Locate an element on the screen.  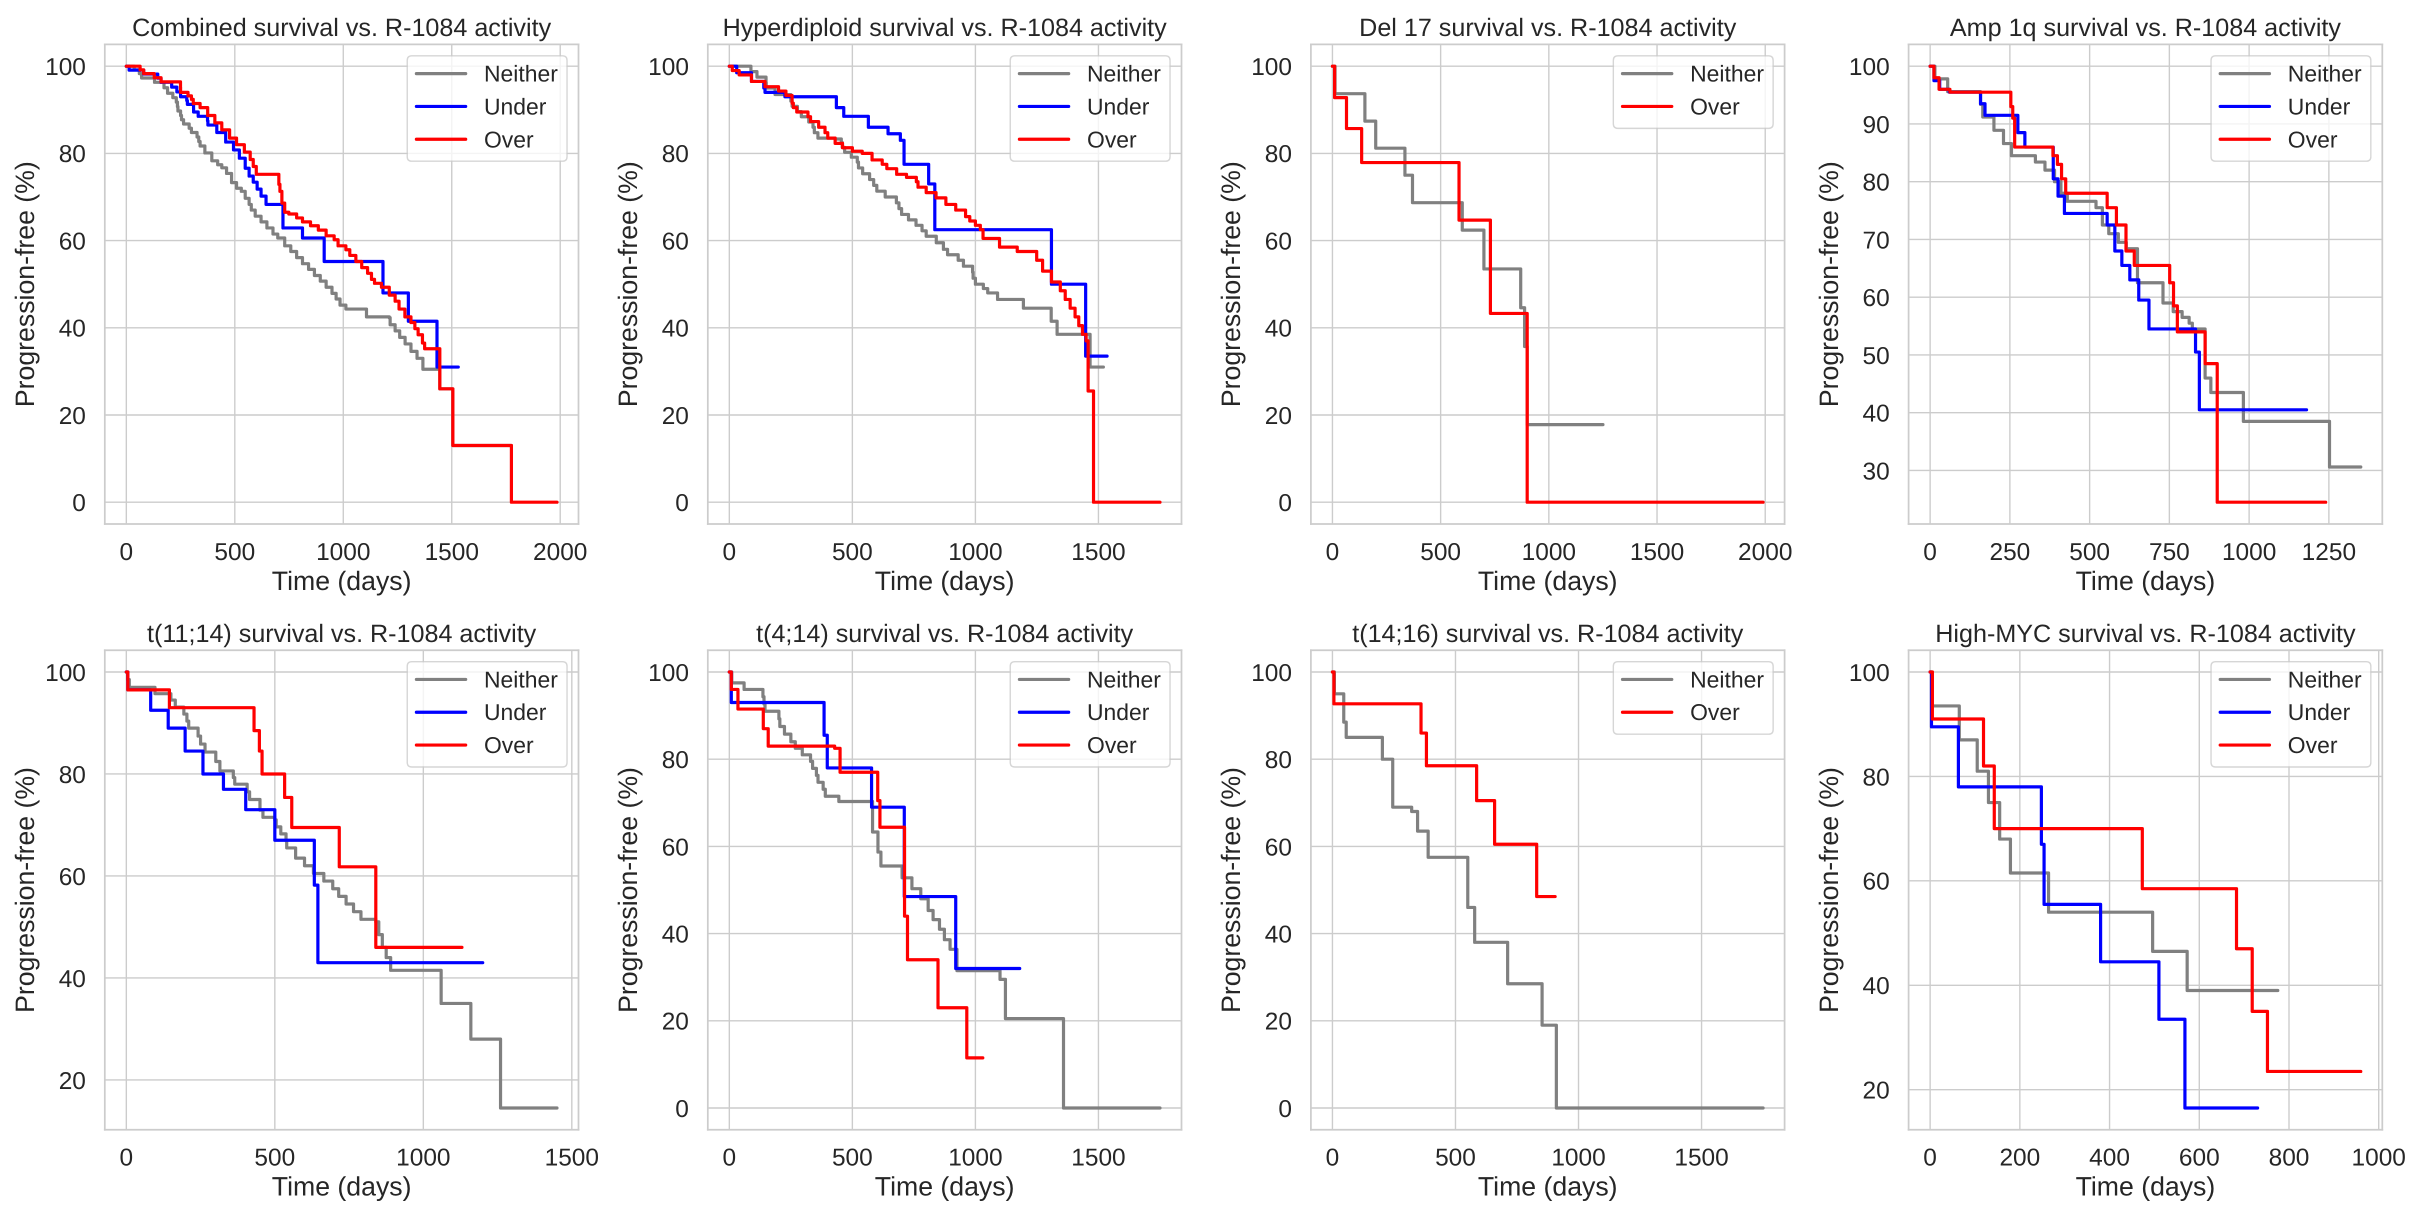
svg-text:t(4;14) survival vs. R-1084 ac: t(4;14) survival vs. R-1084 activity is located at coordinates (945, 634).